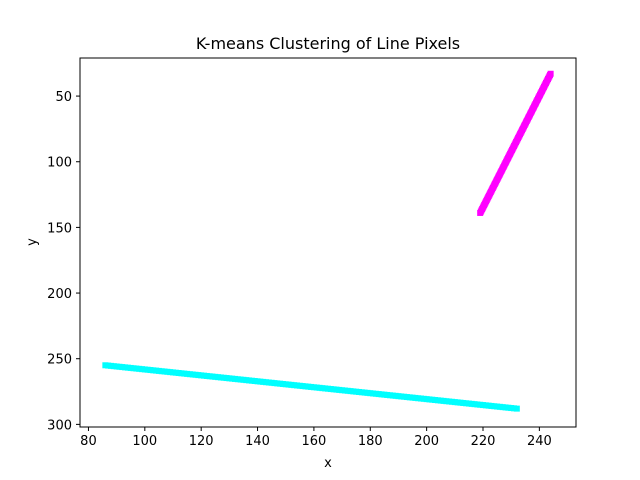  Describe the element at coordinates (313, 441) in the screenshot. I see `x-tick-label: 160` at that location.